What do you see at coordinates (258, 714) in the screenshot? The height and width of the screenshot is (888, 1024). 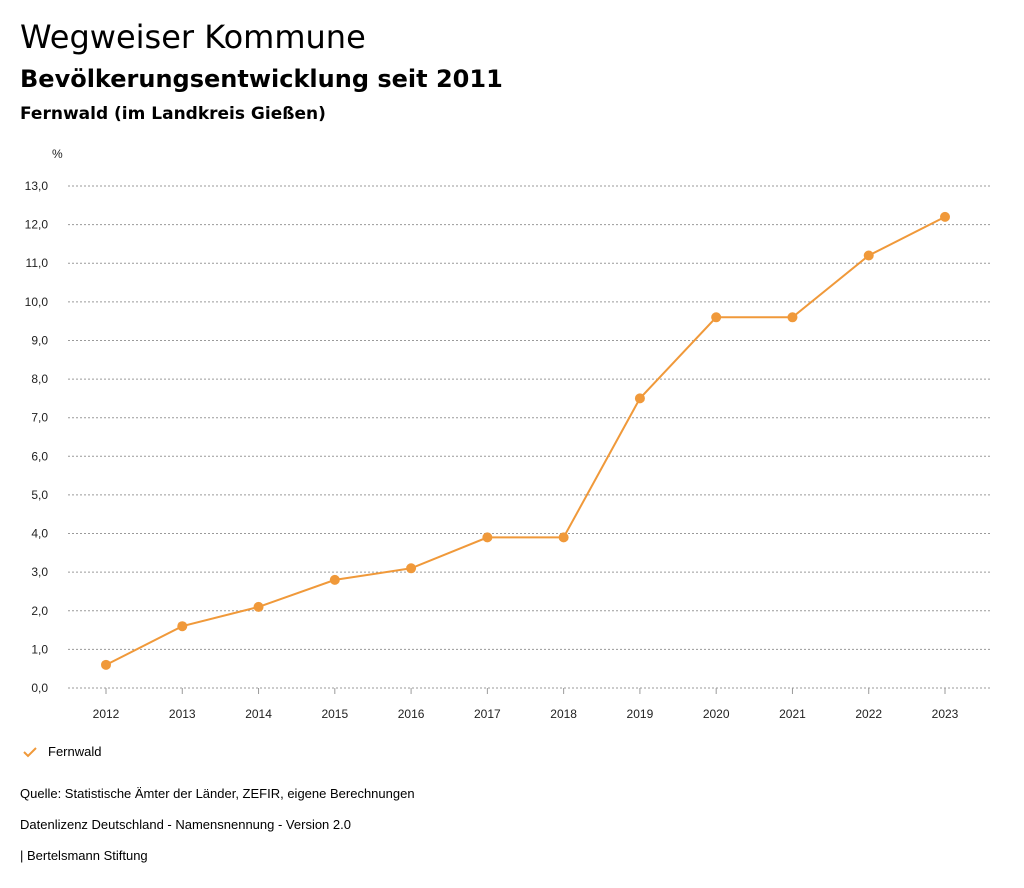 I see `x-tick-label: 2014` at bounding box center [258, 714].